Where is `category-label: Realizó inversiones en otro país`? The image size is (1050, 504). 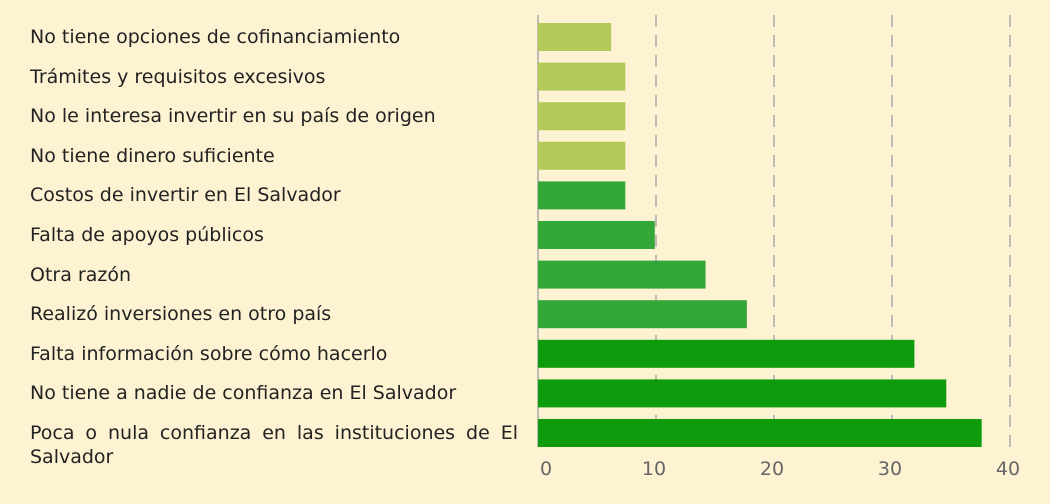
category-label: Realizó inversiones en otro país is located at coordinates (181, 314).